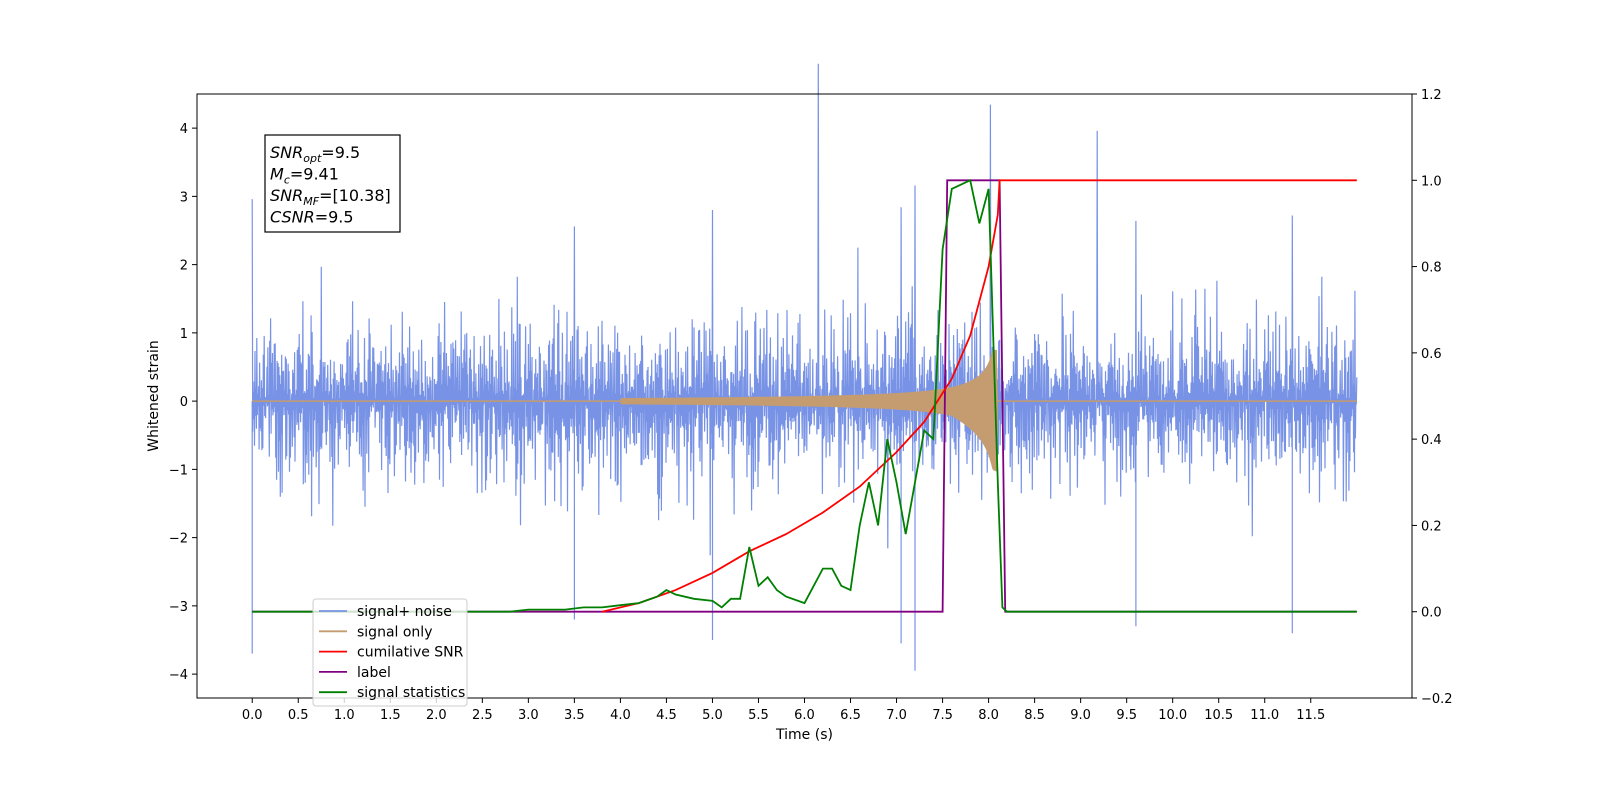 The height and width of the screenshot is (800, 1600). Describe the element at coordinates (312, 217) in the screenshot. I see `annotation-line: CSNR=9.5` at that location.